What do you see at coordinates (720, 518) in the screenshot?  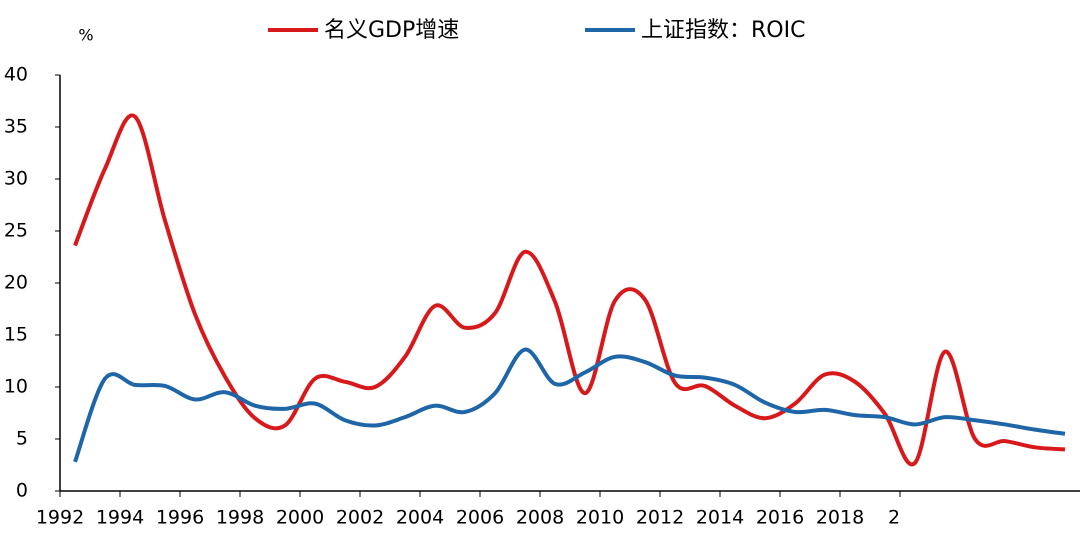 I see `x-tick-label: 2014` at bounding box center [720, 518].